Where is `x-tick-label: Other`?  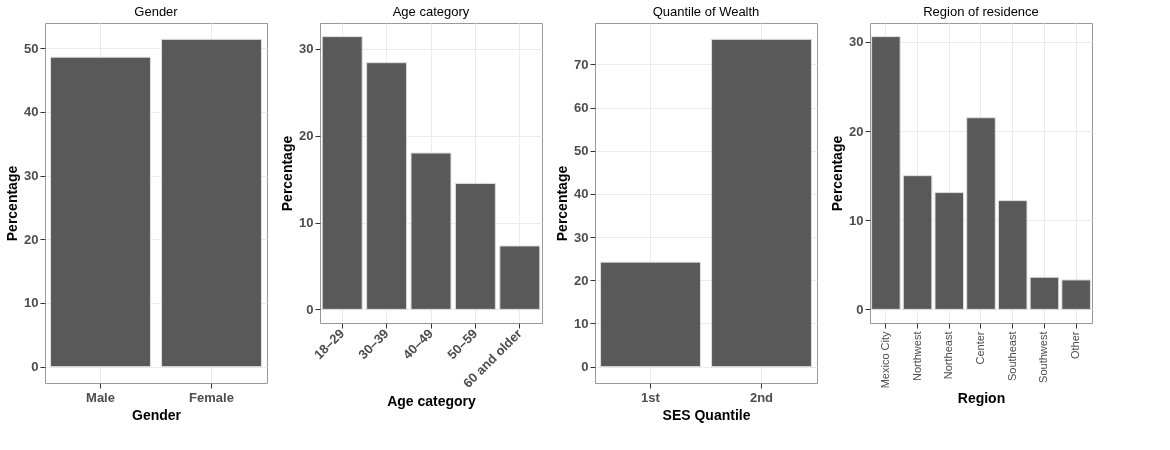 x-tick-label: Other is located at coordinates (1075, 345).